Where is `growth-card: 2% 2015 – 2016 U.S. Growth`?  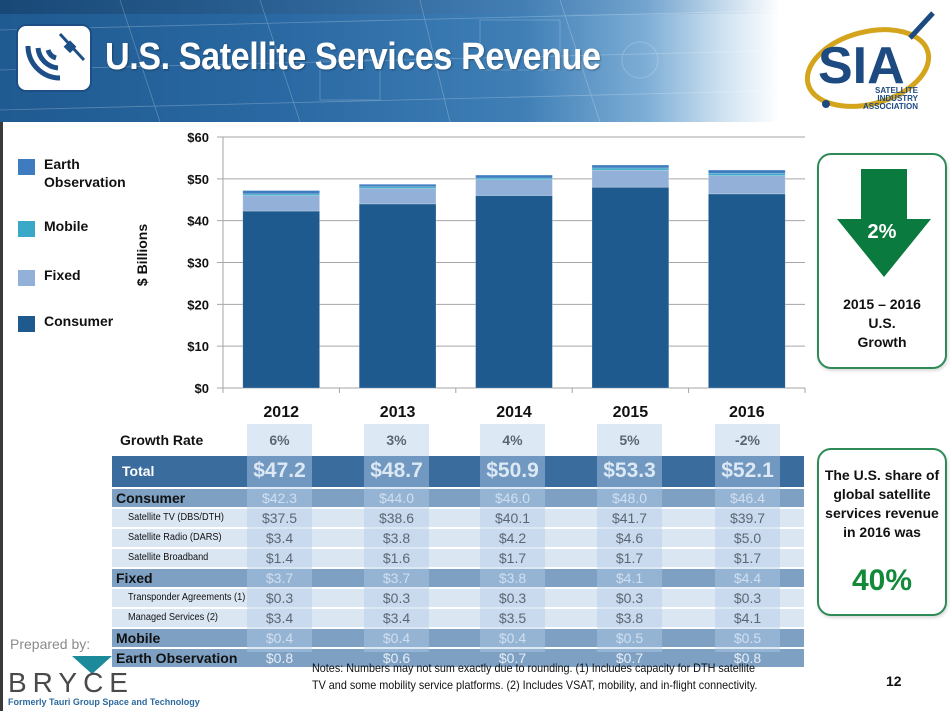
growth-card: 2% 2015 – 2016 U.S. Growth is located at coordinates (882, 261).